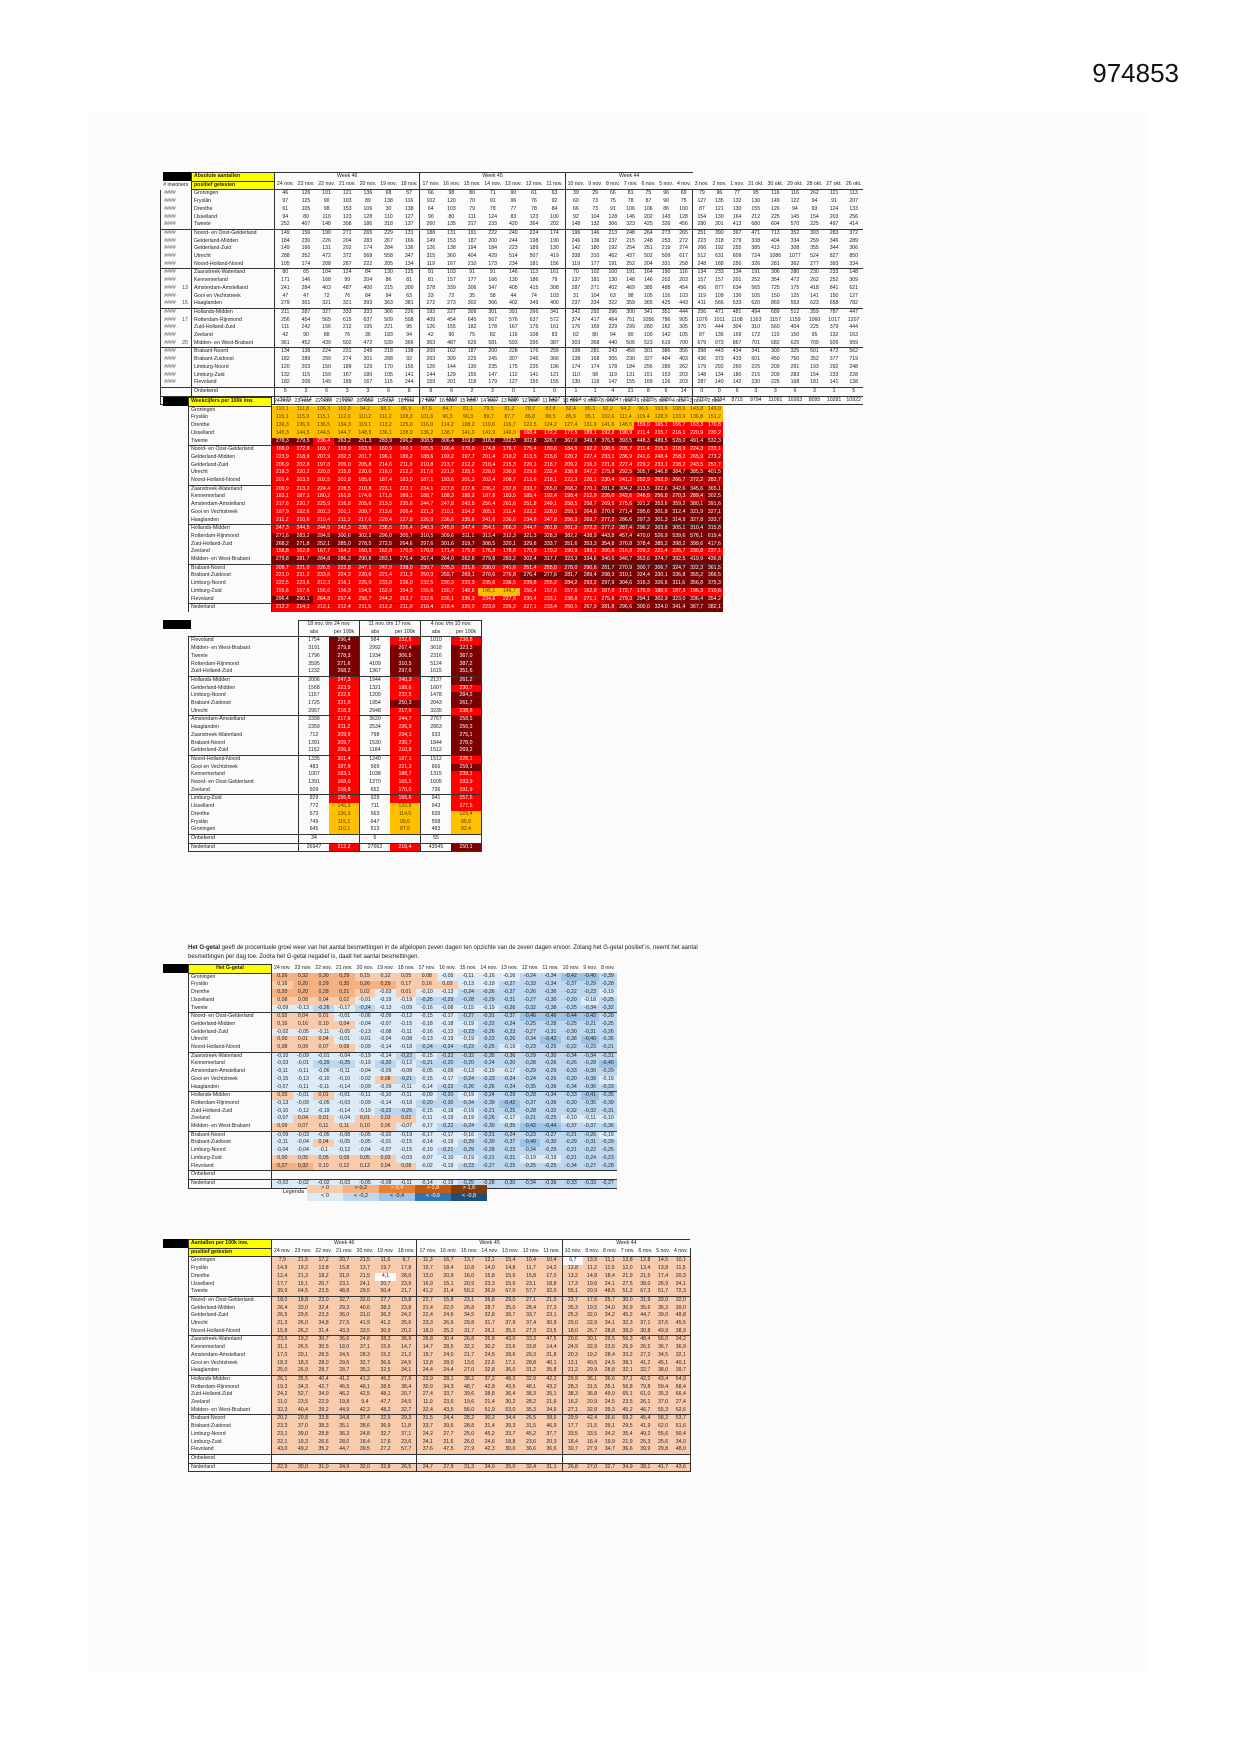 This screenshot has width=1241, height=1754. I want to click on value-cell: 8095, so click(814, 400).